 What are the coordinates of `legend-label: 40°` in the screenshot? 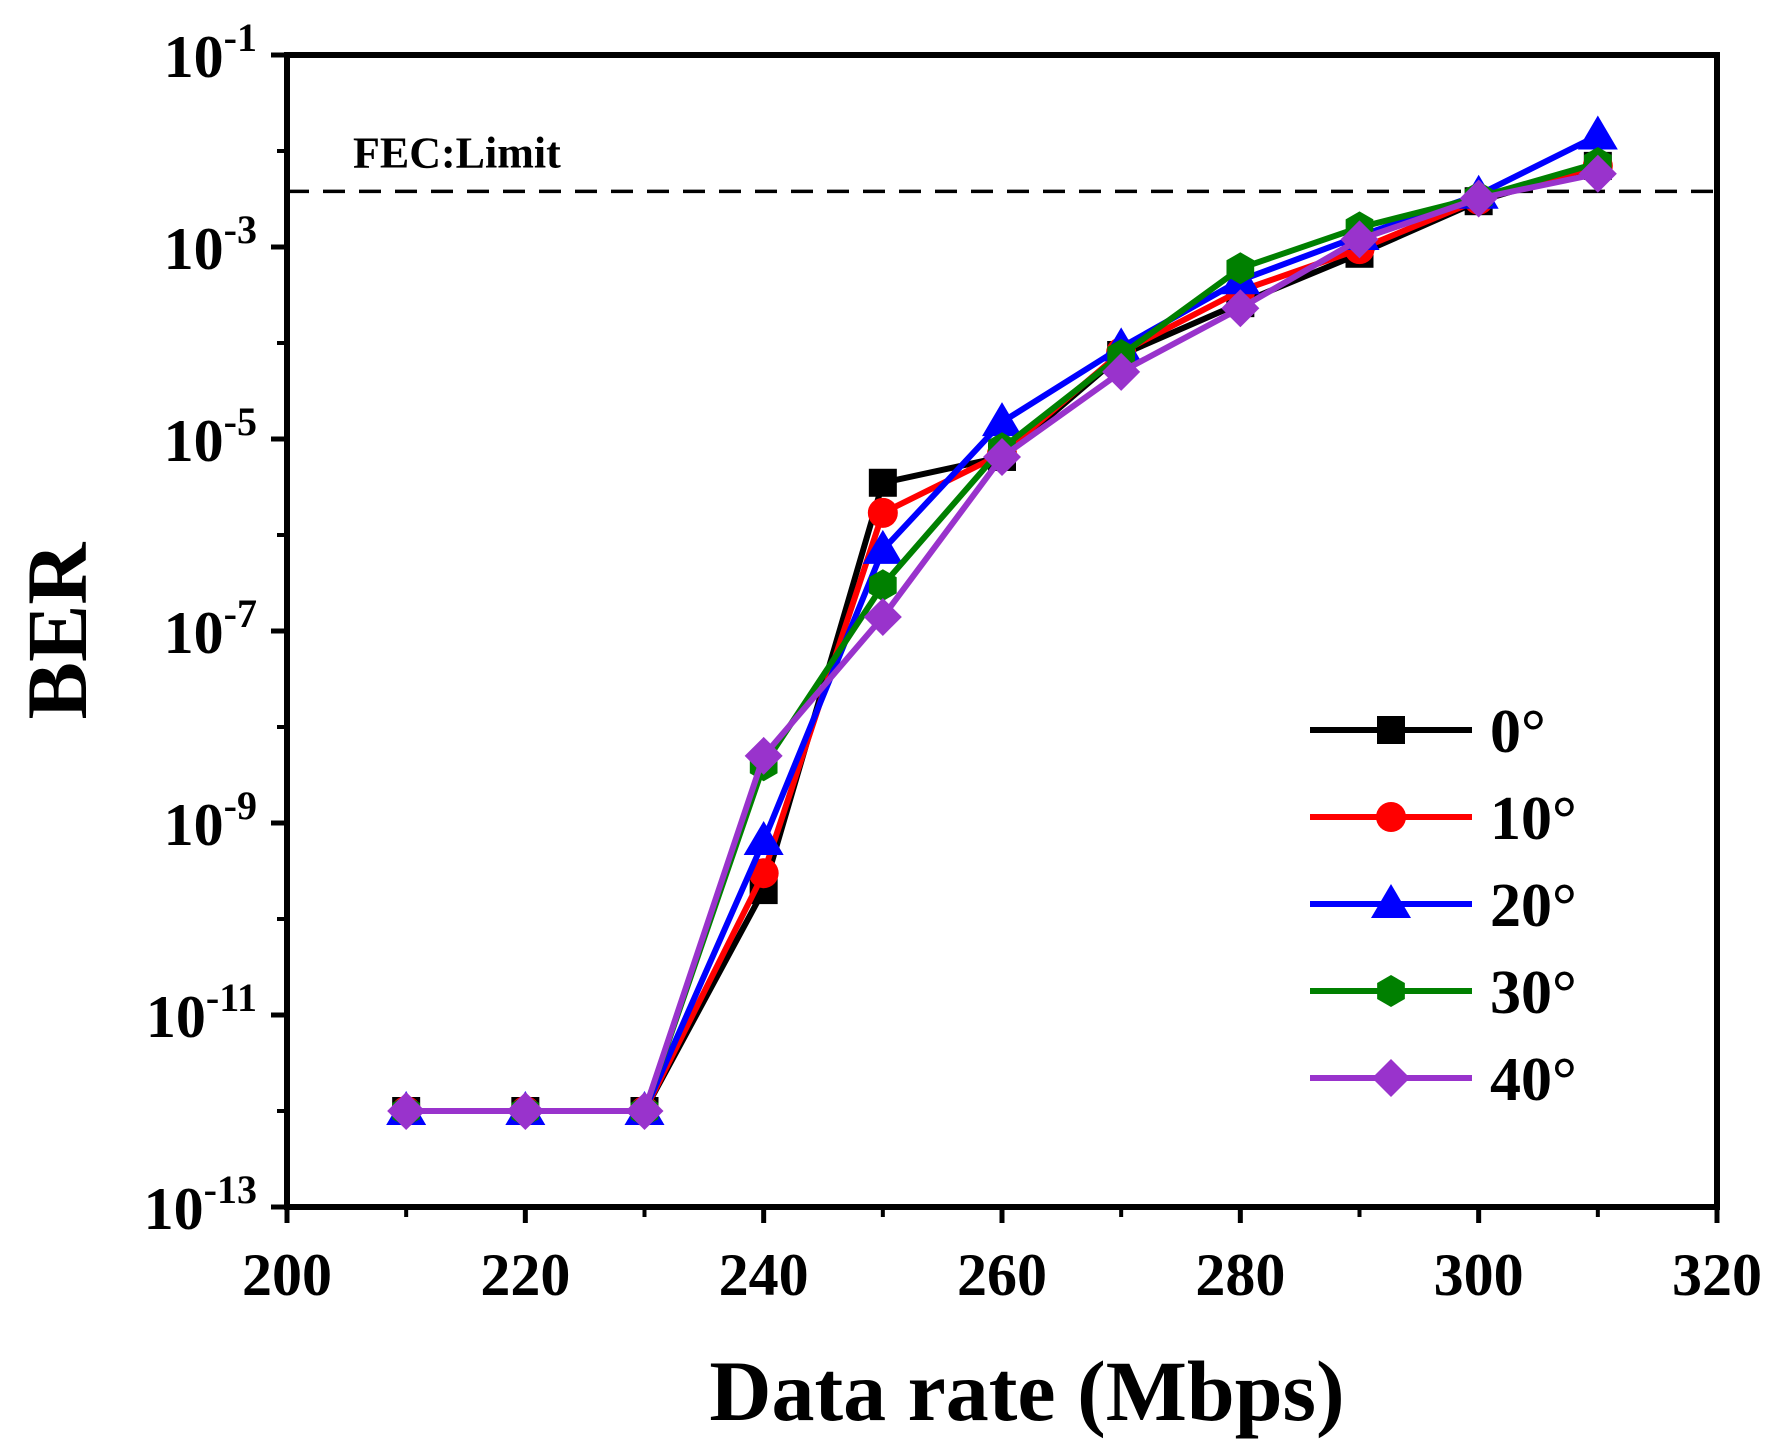 It's located at (1533, 1080).